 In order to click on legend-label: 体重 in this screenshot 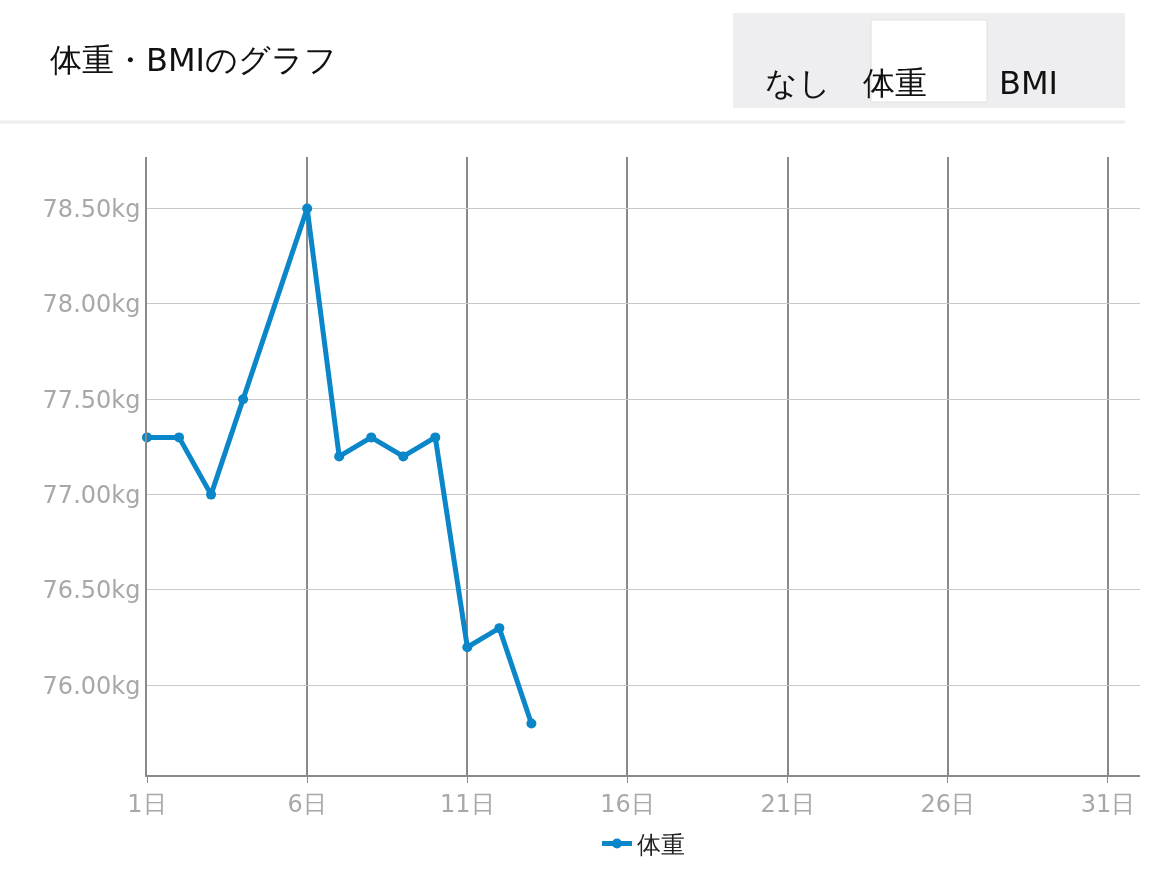, I will do `click(661, 844)`.